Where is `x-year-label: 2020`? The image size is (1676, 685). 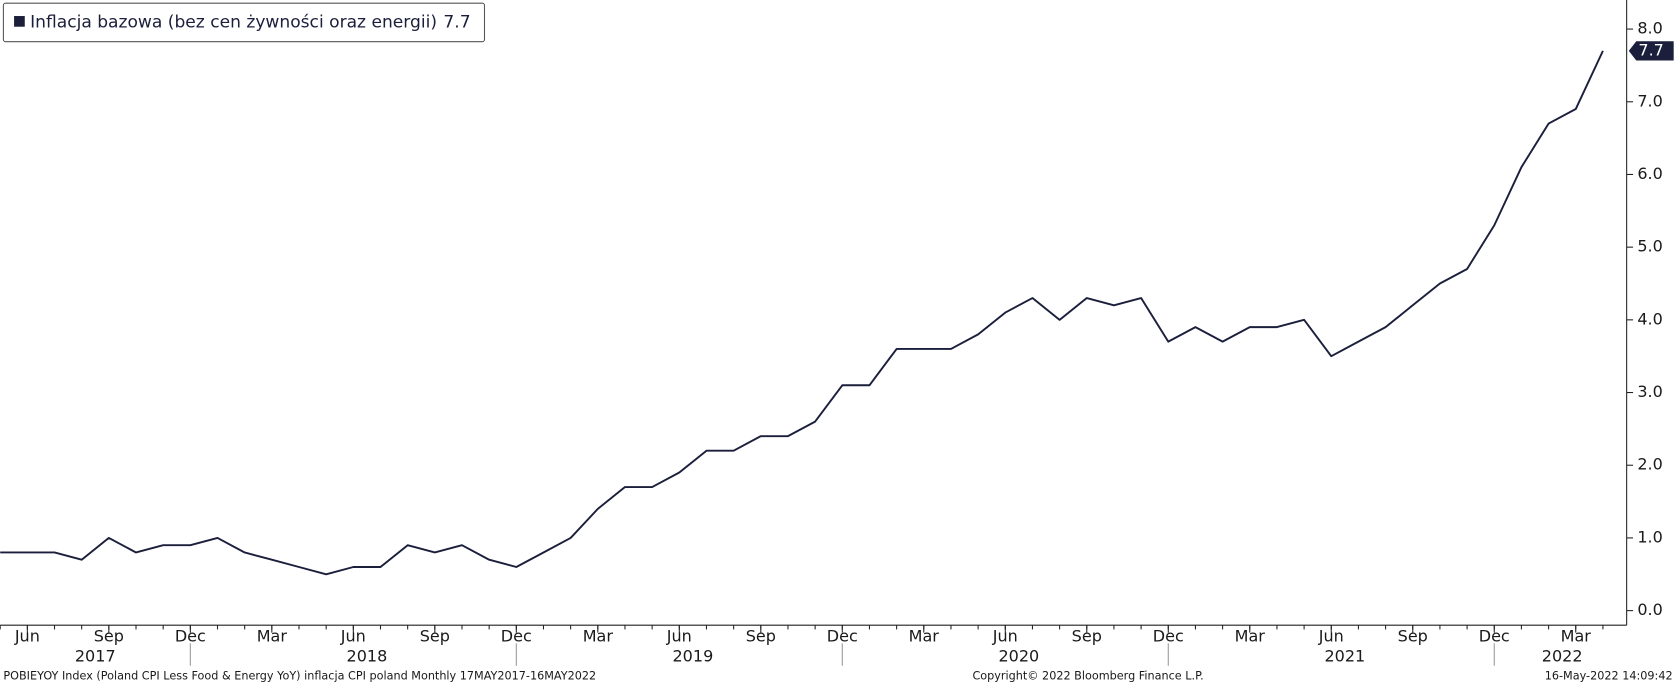 x-year-label: 2020 is located at coordinates (1018, 656).